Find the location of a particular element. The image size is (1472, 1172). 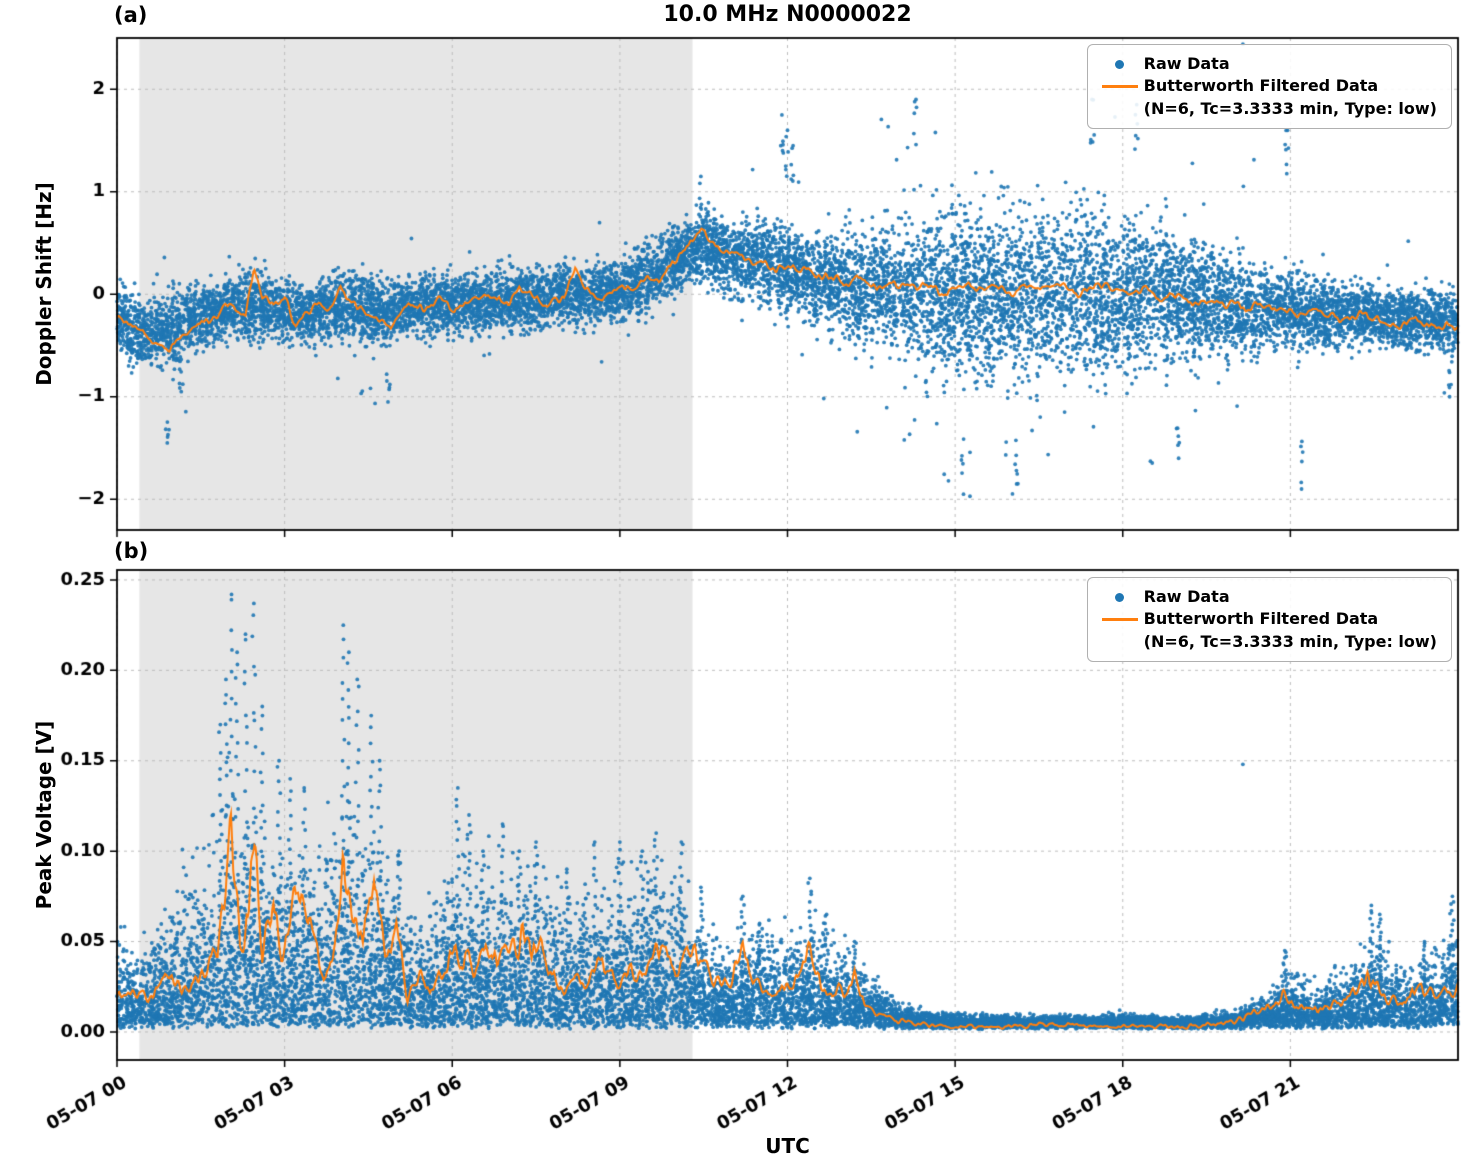

chart-title: 10.0 MHz N0000022 is located at coordinates (787, 14).